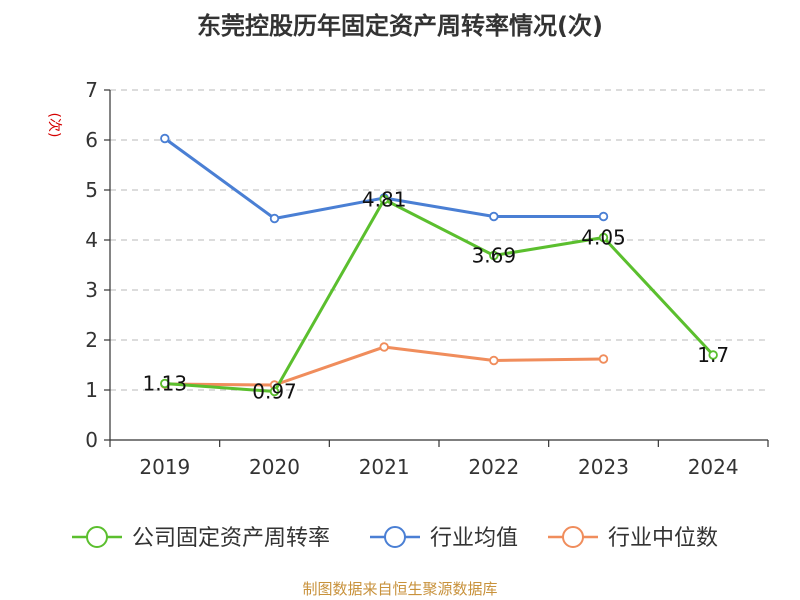  What do you see at coordinates (439, 459) in the screenshot?
I see `x-axis-ticks: 2019 2020 2021 2022 2023 2024` at bounding box center [439, 459].